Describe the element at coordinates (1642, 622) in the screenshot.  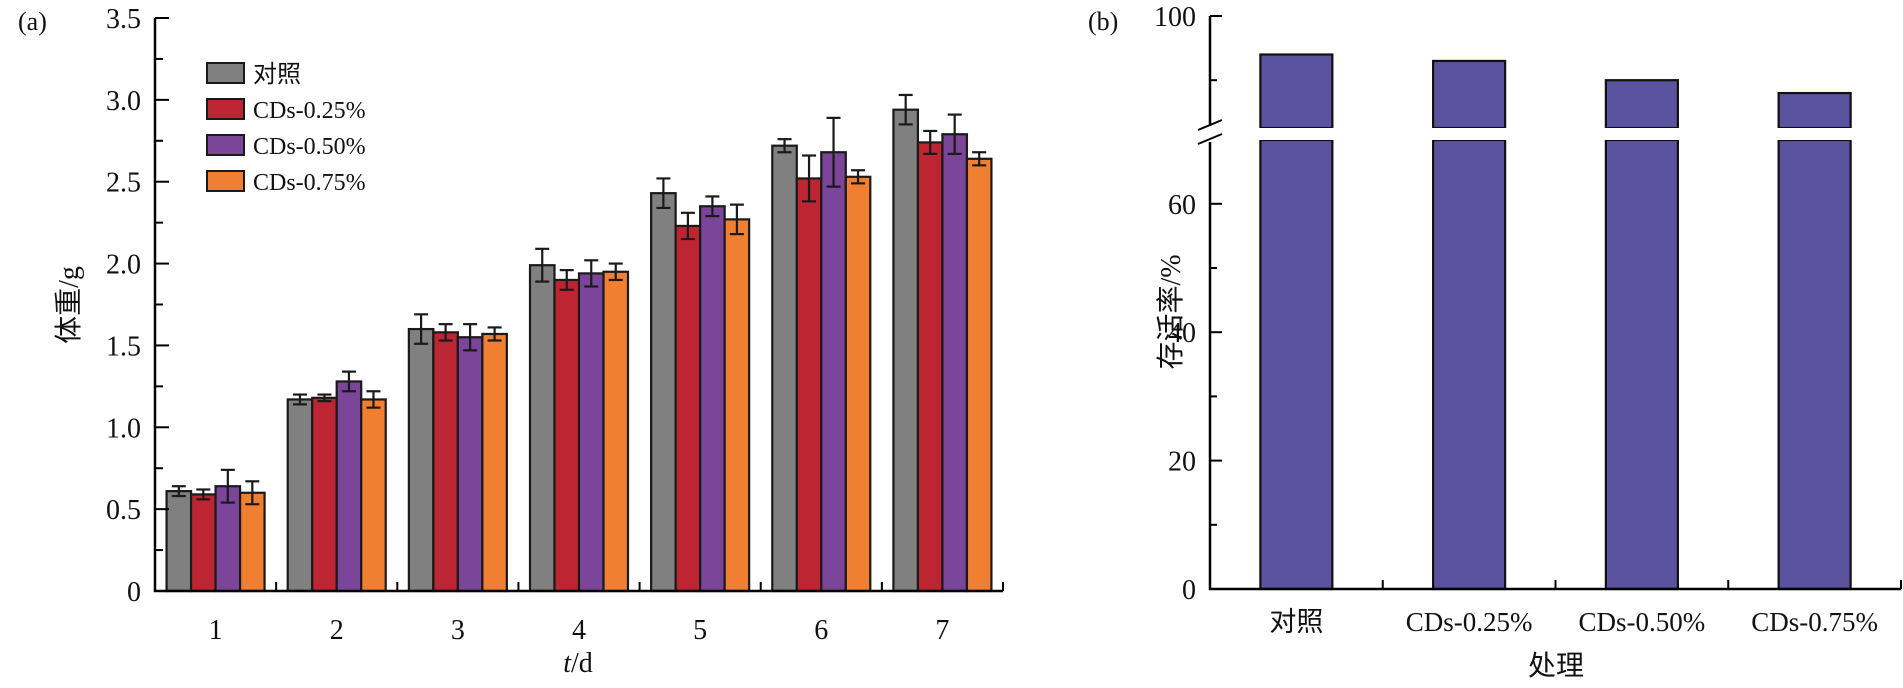
I see `x-tick-label: CDs-0.50%` at that location.